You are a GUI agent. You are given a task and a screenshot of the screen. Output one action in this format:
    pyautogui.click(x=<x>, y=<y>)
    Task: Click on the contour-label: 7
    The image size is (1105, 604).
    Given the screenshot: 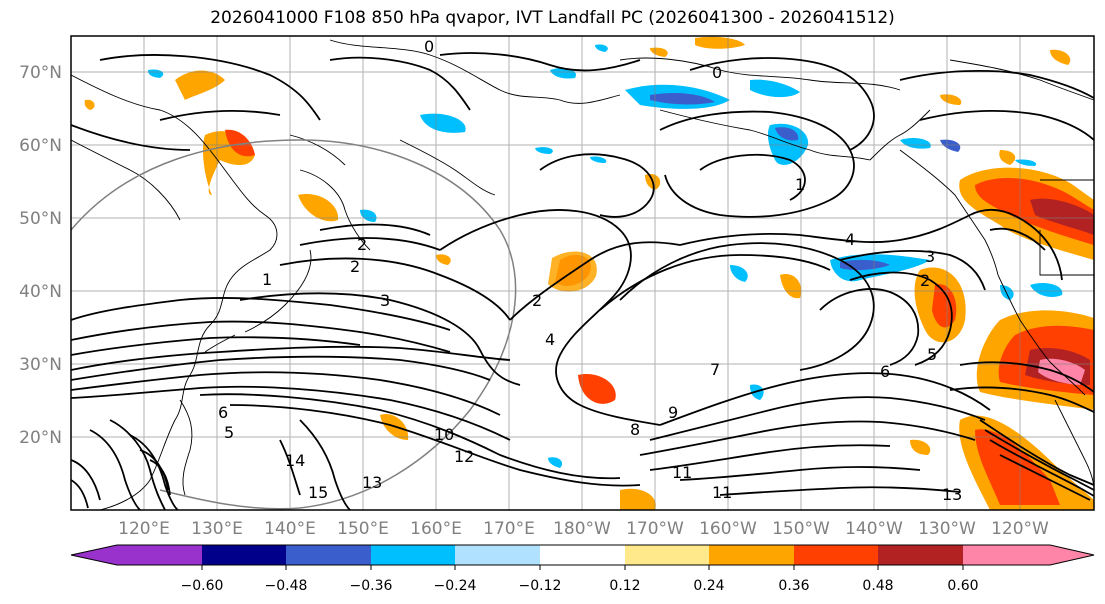 What is the action you would take?
    pyautogui.click(x=715, y=369)
    